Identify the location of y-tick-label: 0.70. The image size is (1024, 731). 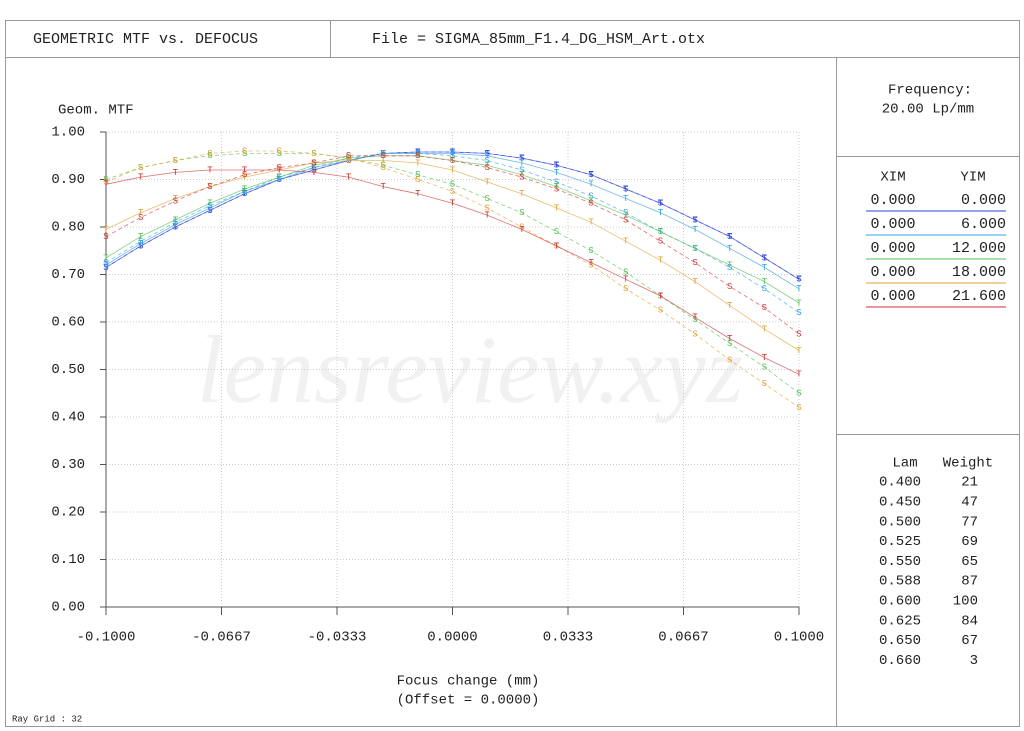
(68, 275).